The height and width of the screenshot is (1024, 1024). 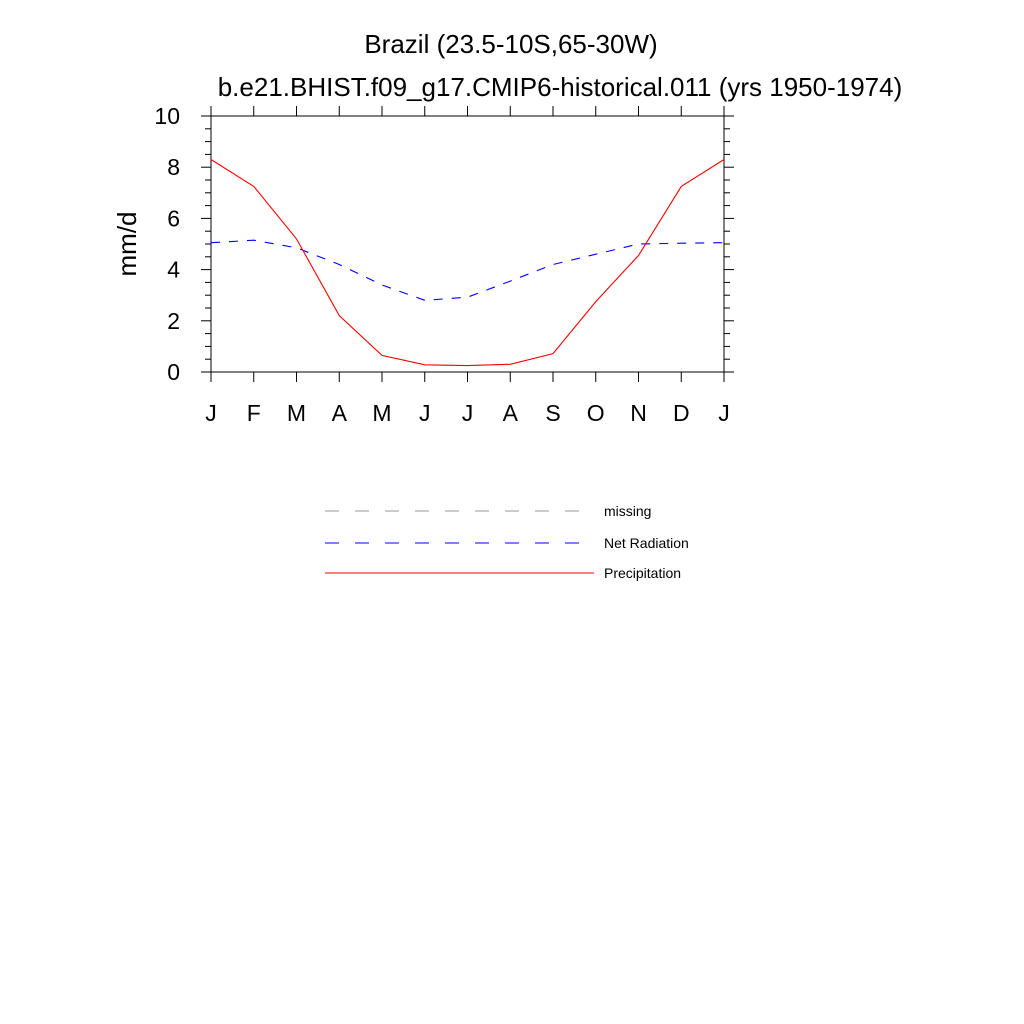 I want to click on series-line-net-radiation, so click(x=467, y=270).